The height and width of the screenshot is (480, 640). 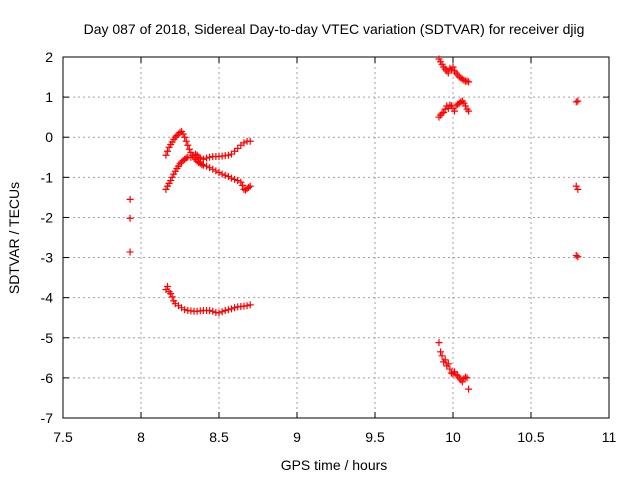 I want to click on x-axis-label: GPS time / hours, so click(x=334, y=465).